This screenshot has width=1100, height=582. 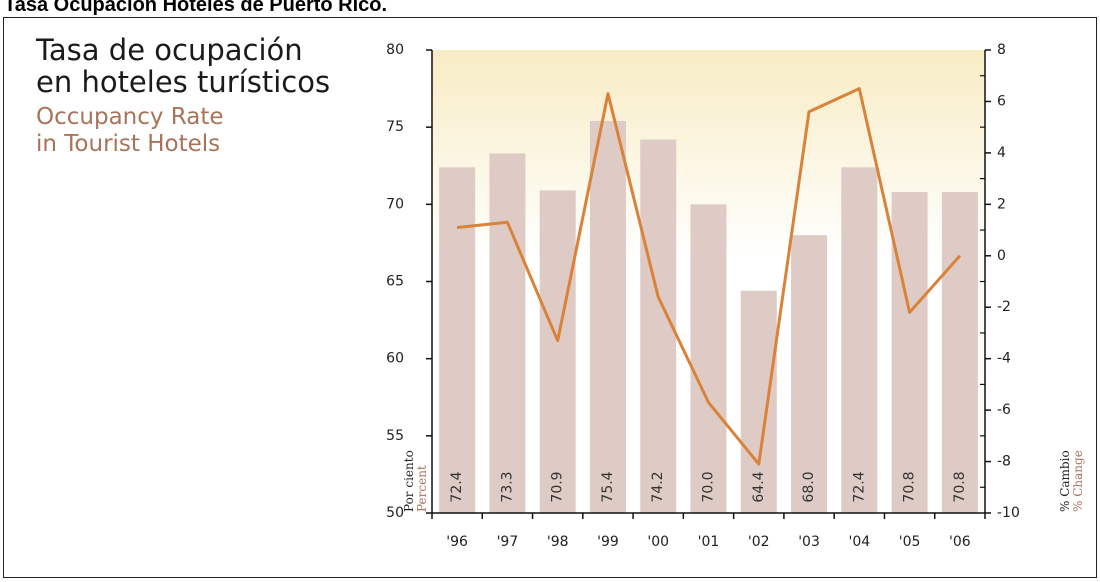 What do you see at coordinates (759, 542) in the screenshot?
I see `x-tick-label-6: '02` at bounding box center [759, 542].